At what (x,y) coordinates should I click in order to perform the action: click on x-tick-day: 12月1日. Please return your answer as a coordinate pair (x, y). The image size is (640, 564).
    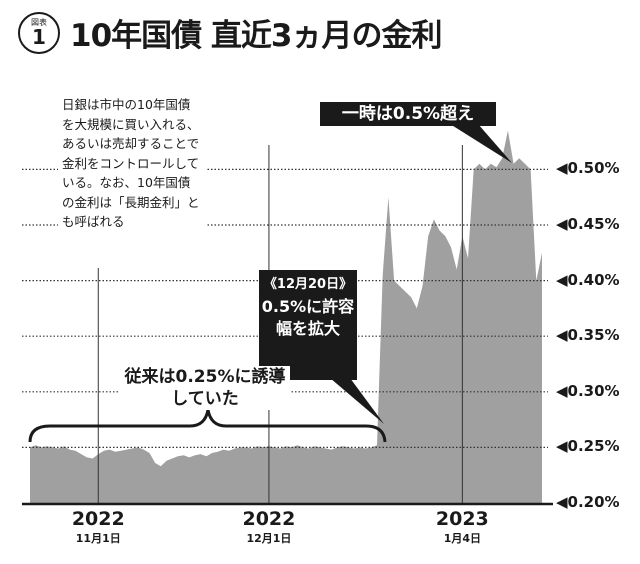
    Looking at the image, I should click on (269, 538).